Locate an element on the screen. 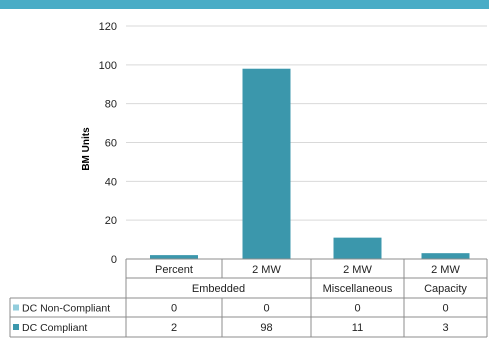  y-axis-label: BM Units is located at coordinates (86, 149).